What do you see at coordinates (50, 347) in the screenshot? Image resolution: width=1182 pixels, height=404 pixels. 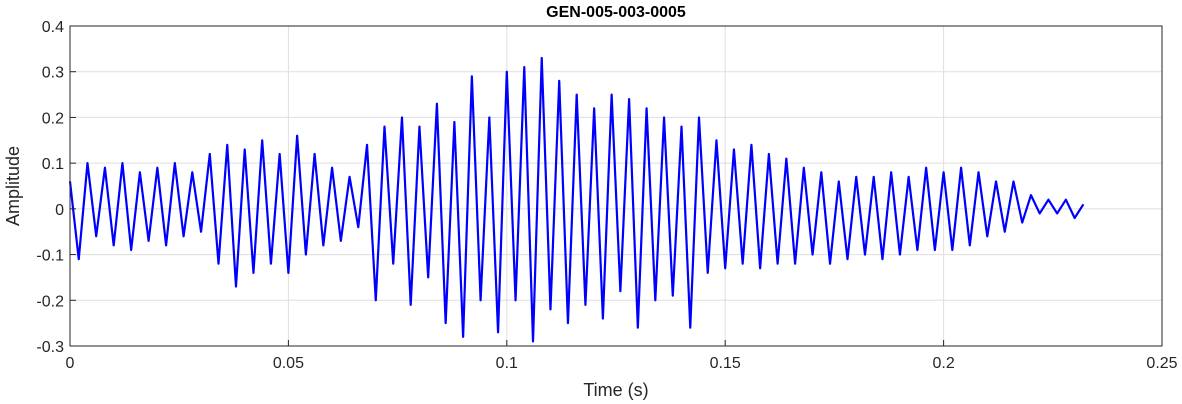 I see `y-tick-label: -0.3` at bounding box center [50, 347].